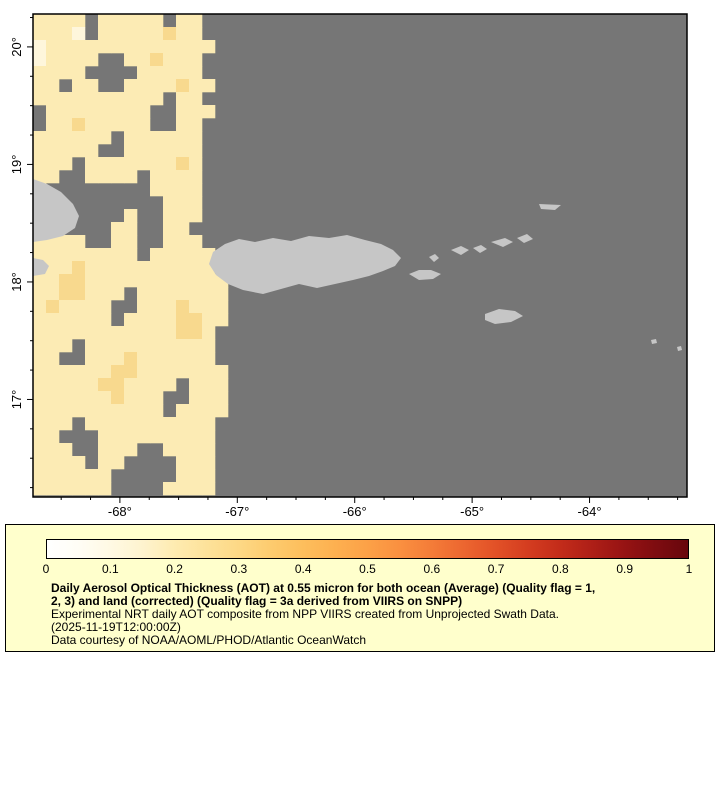 The image size is (720, 800). Describe the element at coordinates (16, 400) in the screenshot. I see `y-axis-tick-label: 17°` at that location.